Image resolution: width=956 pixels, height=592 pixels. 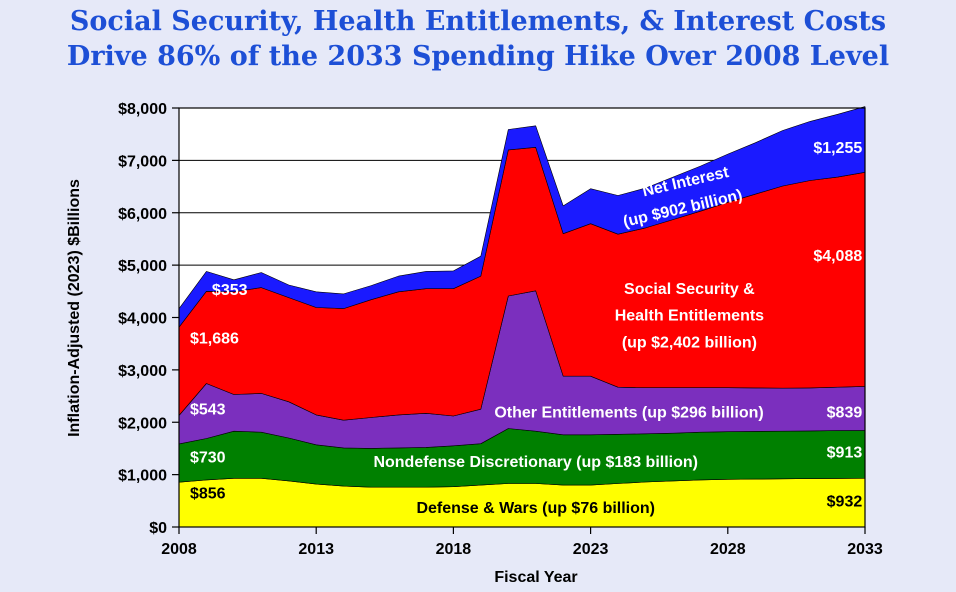 What do you see at coordinates (208, 458) in the screenshot?
I see `annotation-1: $730` at bounding box center [208, 458].